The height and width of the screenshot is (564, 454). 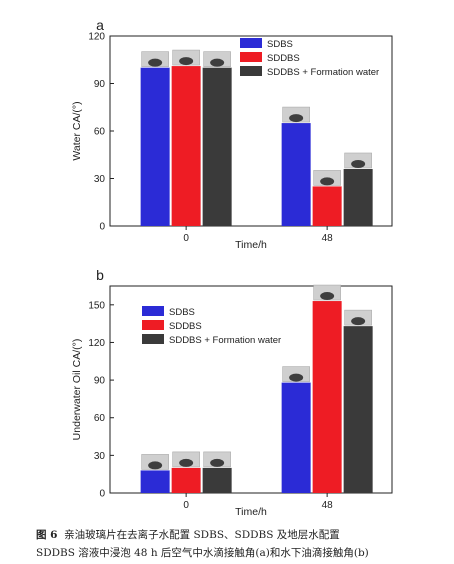 I want to click on y-axis-label: Underwater Oil CA/(°), so click(x=77, y=390).